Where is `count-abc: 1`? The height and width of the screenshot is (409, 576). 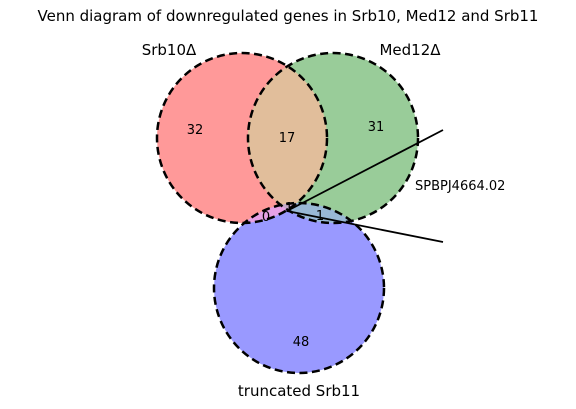 count-abc: 1 is located at coordinates (289, 208).